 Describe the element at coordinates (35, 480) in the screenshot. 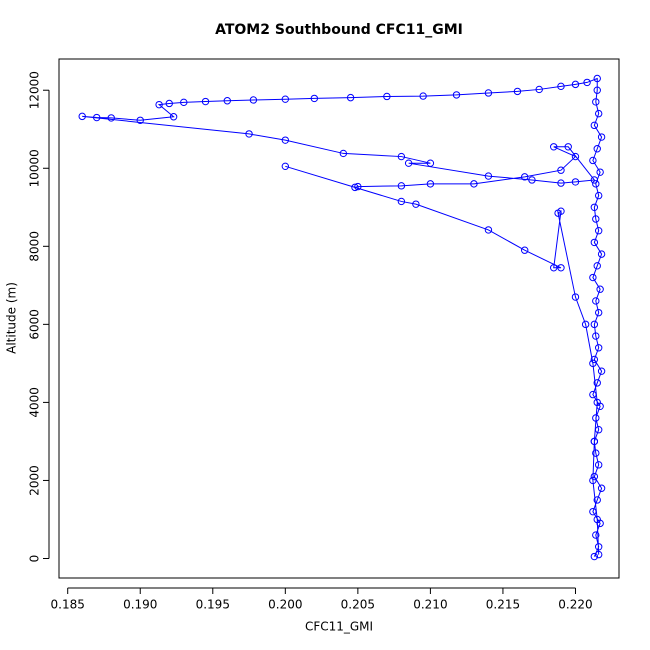

I see `y-tick-label: 2000` at that location.